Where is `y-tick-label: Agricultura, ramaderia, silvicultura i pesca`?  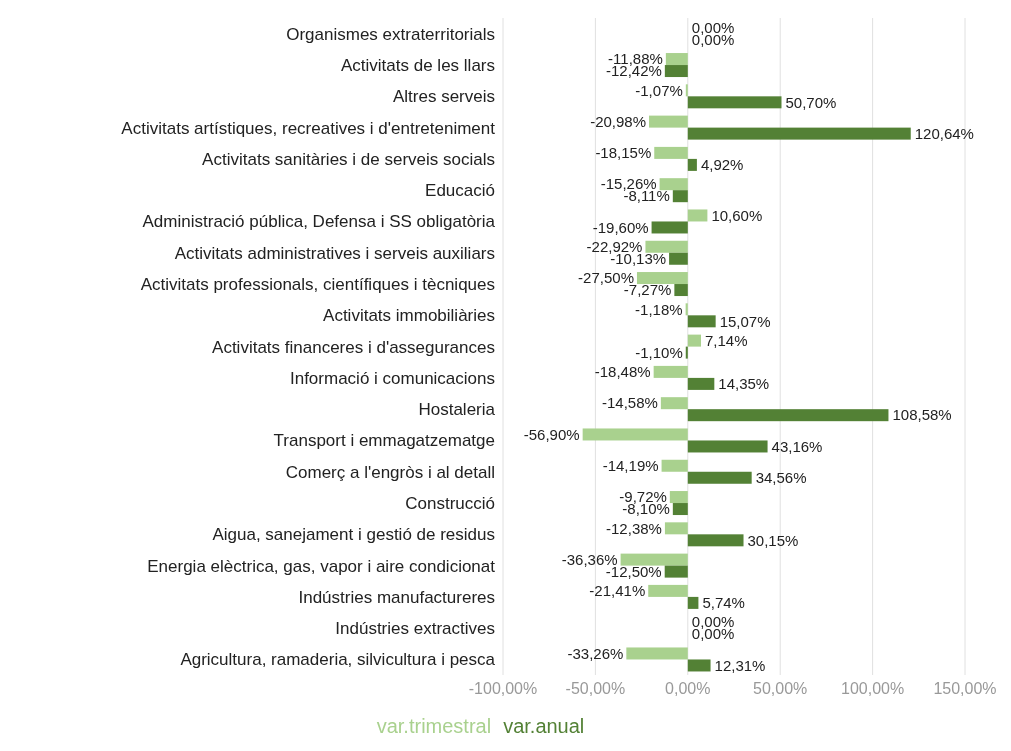 y-tick-label: Agricultura, ramaderia, silvicultura i pesca is located at coordinates (338, 660).